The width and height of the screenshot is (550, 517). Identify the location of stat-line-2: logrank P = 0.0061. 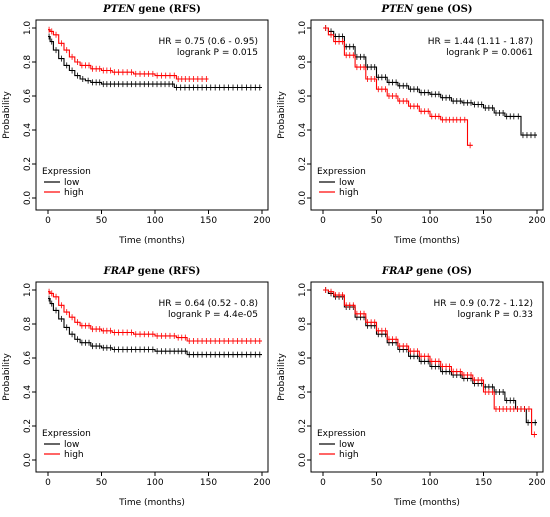
(489, 53).